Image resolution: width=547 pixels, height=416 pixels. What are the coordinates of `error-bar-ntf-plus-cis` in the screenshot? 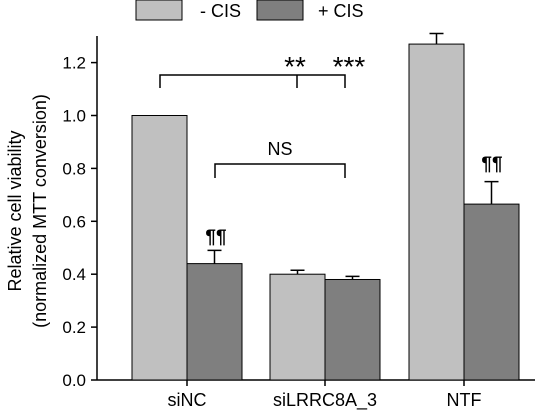 It's located at (491, 192).